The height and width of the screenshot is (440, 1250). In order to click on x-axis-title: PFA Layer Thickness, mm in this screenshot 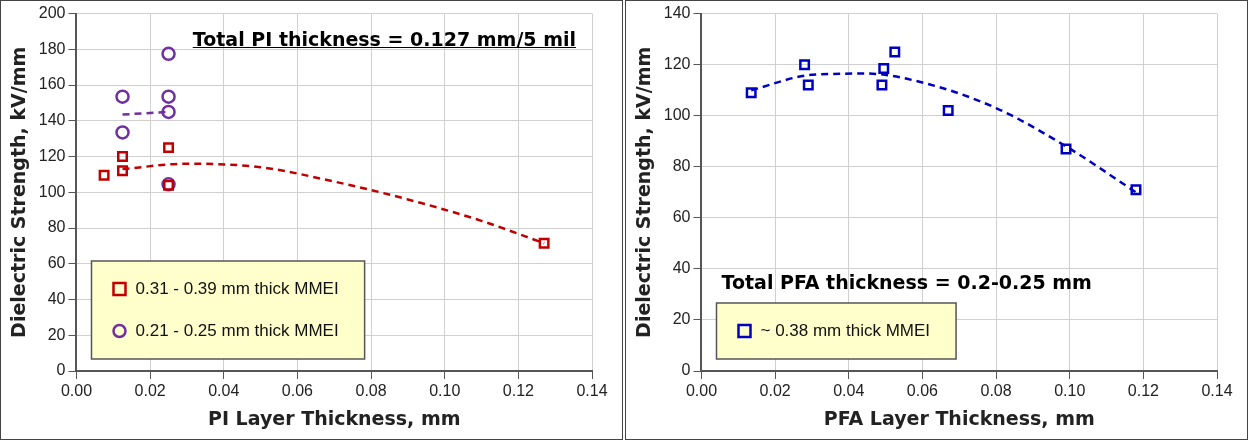, I will do `click(959, 417)`.